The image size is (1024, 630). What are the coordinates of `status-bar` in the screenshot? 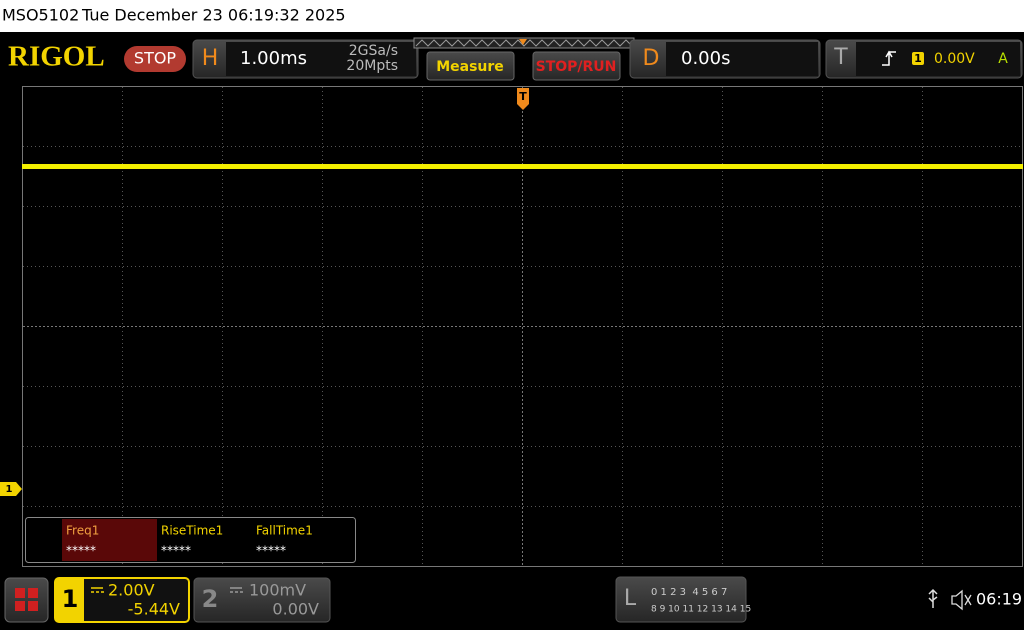 It's located at (512, 16).